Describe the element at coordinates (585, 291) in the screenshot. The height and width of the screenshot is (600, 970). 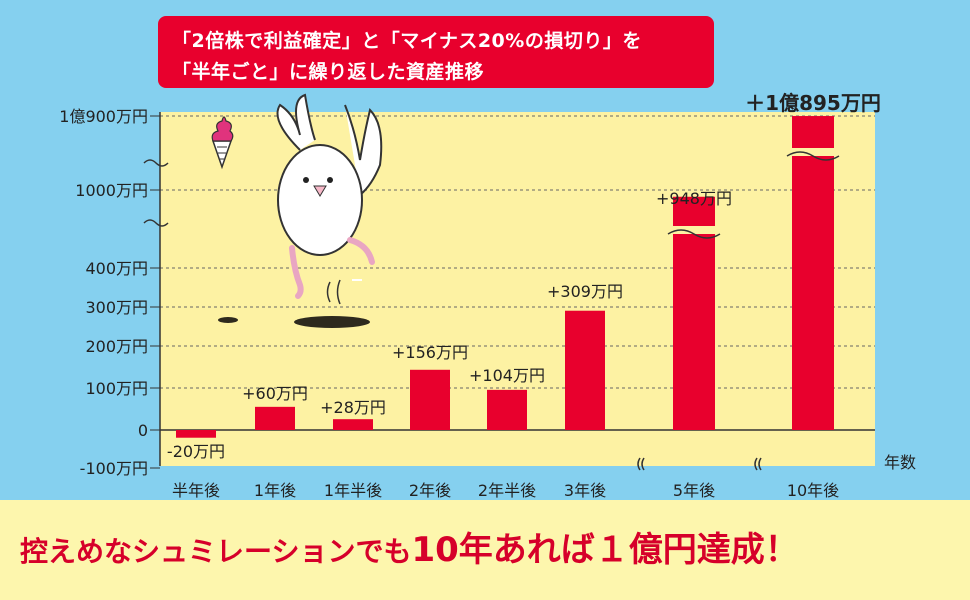
I see `data-label: +309万円` at that location.